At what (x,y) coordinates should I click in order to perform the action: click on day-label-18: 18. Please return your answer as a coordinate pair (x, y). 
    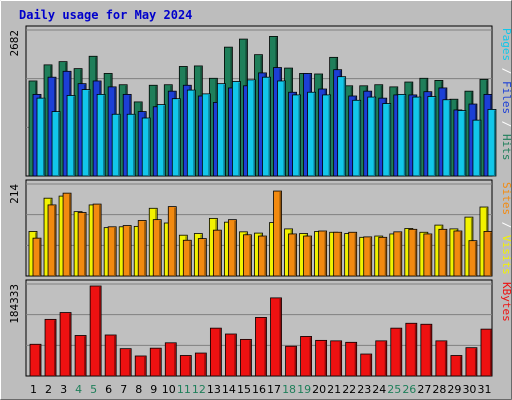
    Looking at the image, I should click on (289, 389).